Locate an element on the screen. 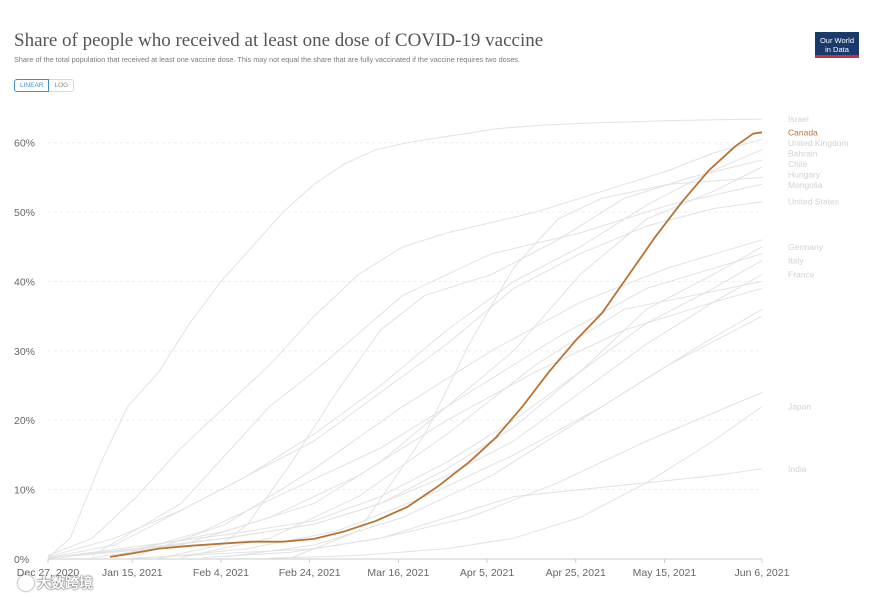 This screenshot has height=599, width=889. y-tick-label: 0% is located at coordinates (21, 560).